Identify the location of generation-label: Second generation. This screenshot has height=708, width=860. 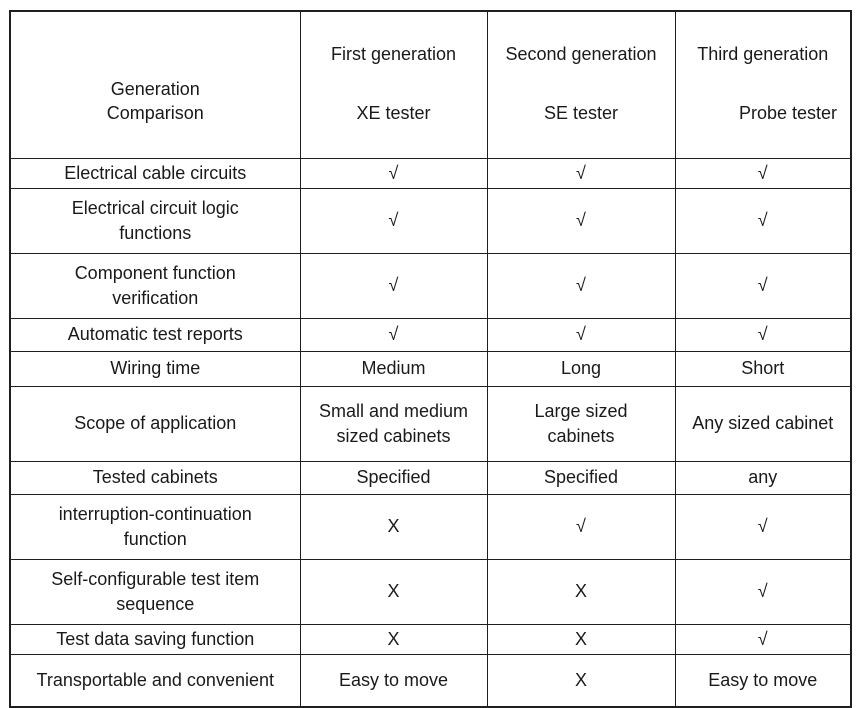
(581, 54).